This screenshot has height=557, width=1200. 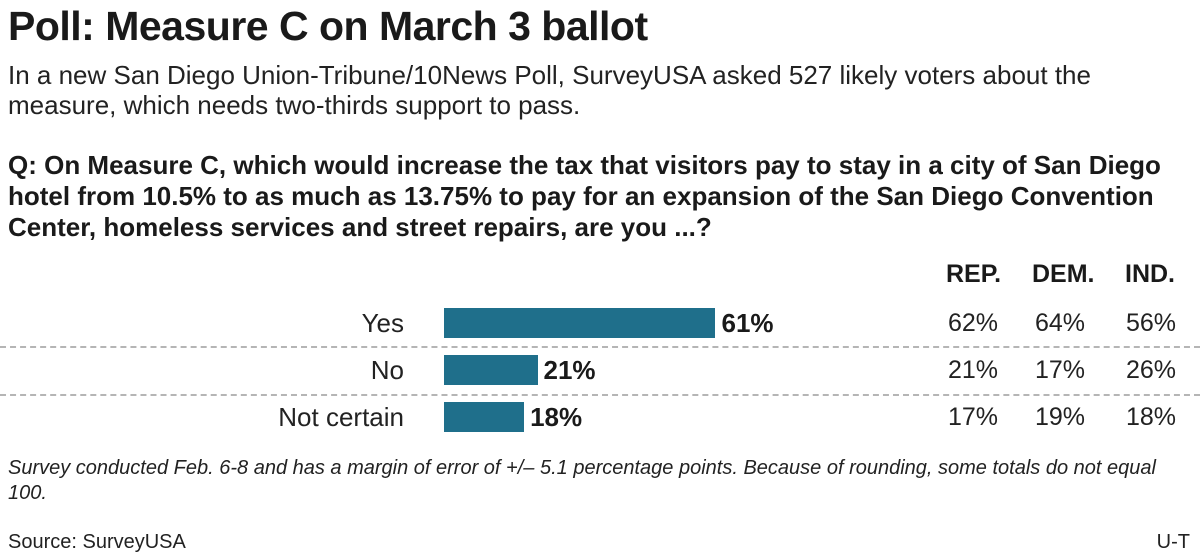 I want to click on credit-line: U-T, so click(x=1173, y=542).